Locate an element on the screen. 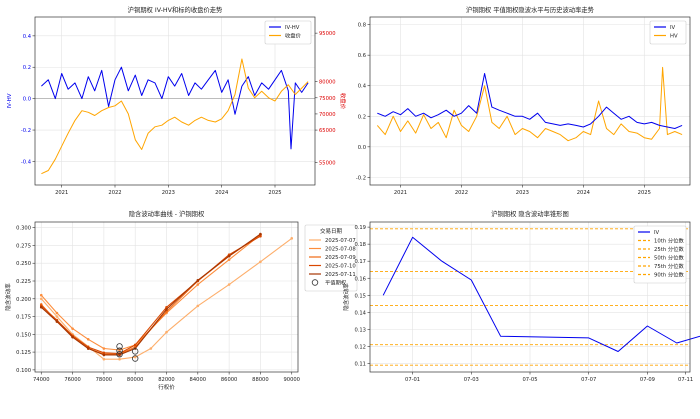 Image resolution: width=700 pixels, height=419 pixels. x-tick-label: 88000 is located at coordinates (260, 380).